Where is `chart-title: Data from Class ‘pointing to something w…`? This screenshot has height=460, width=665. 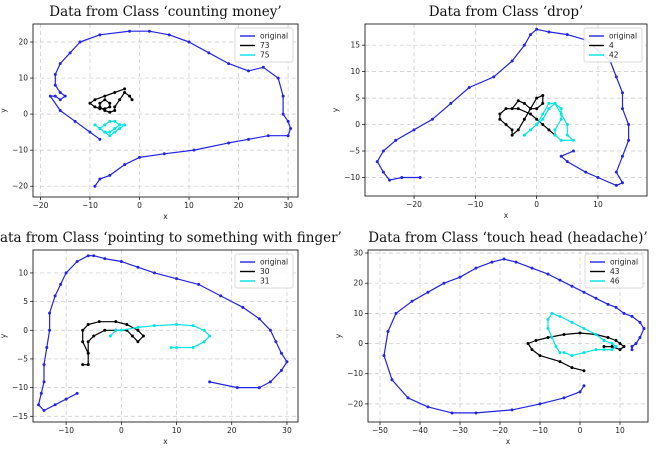
chart-title: Data from Class ‘pointing to something w… is located at coordinates (171, 238).